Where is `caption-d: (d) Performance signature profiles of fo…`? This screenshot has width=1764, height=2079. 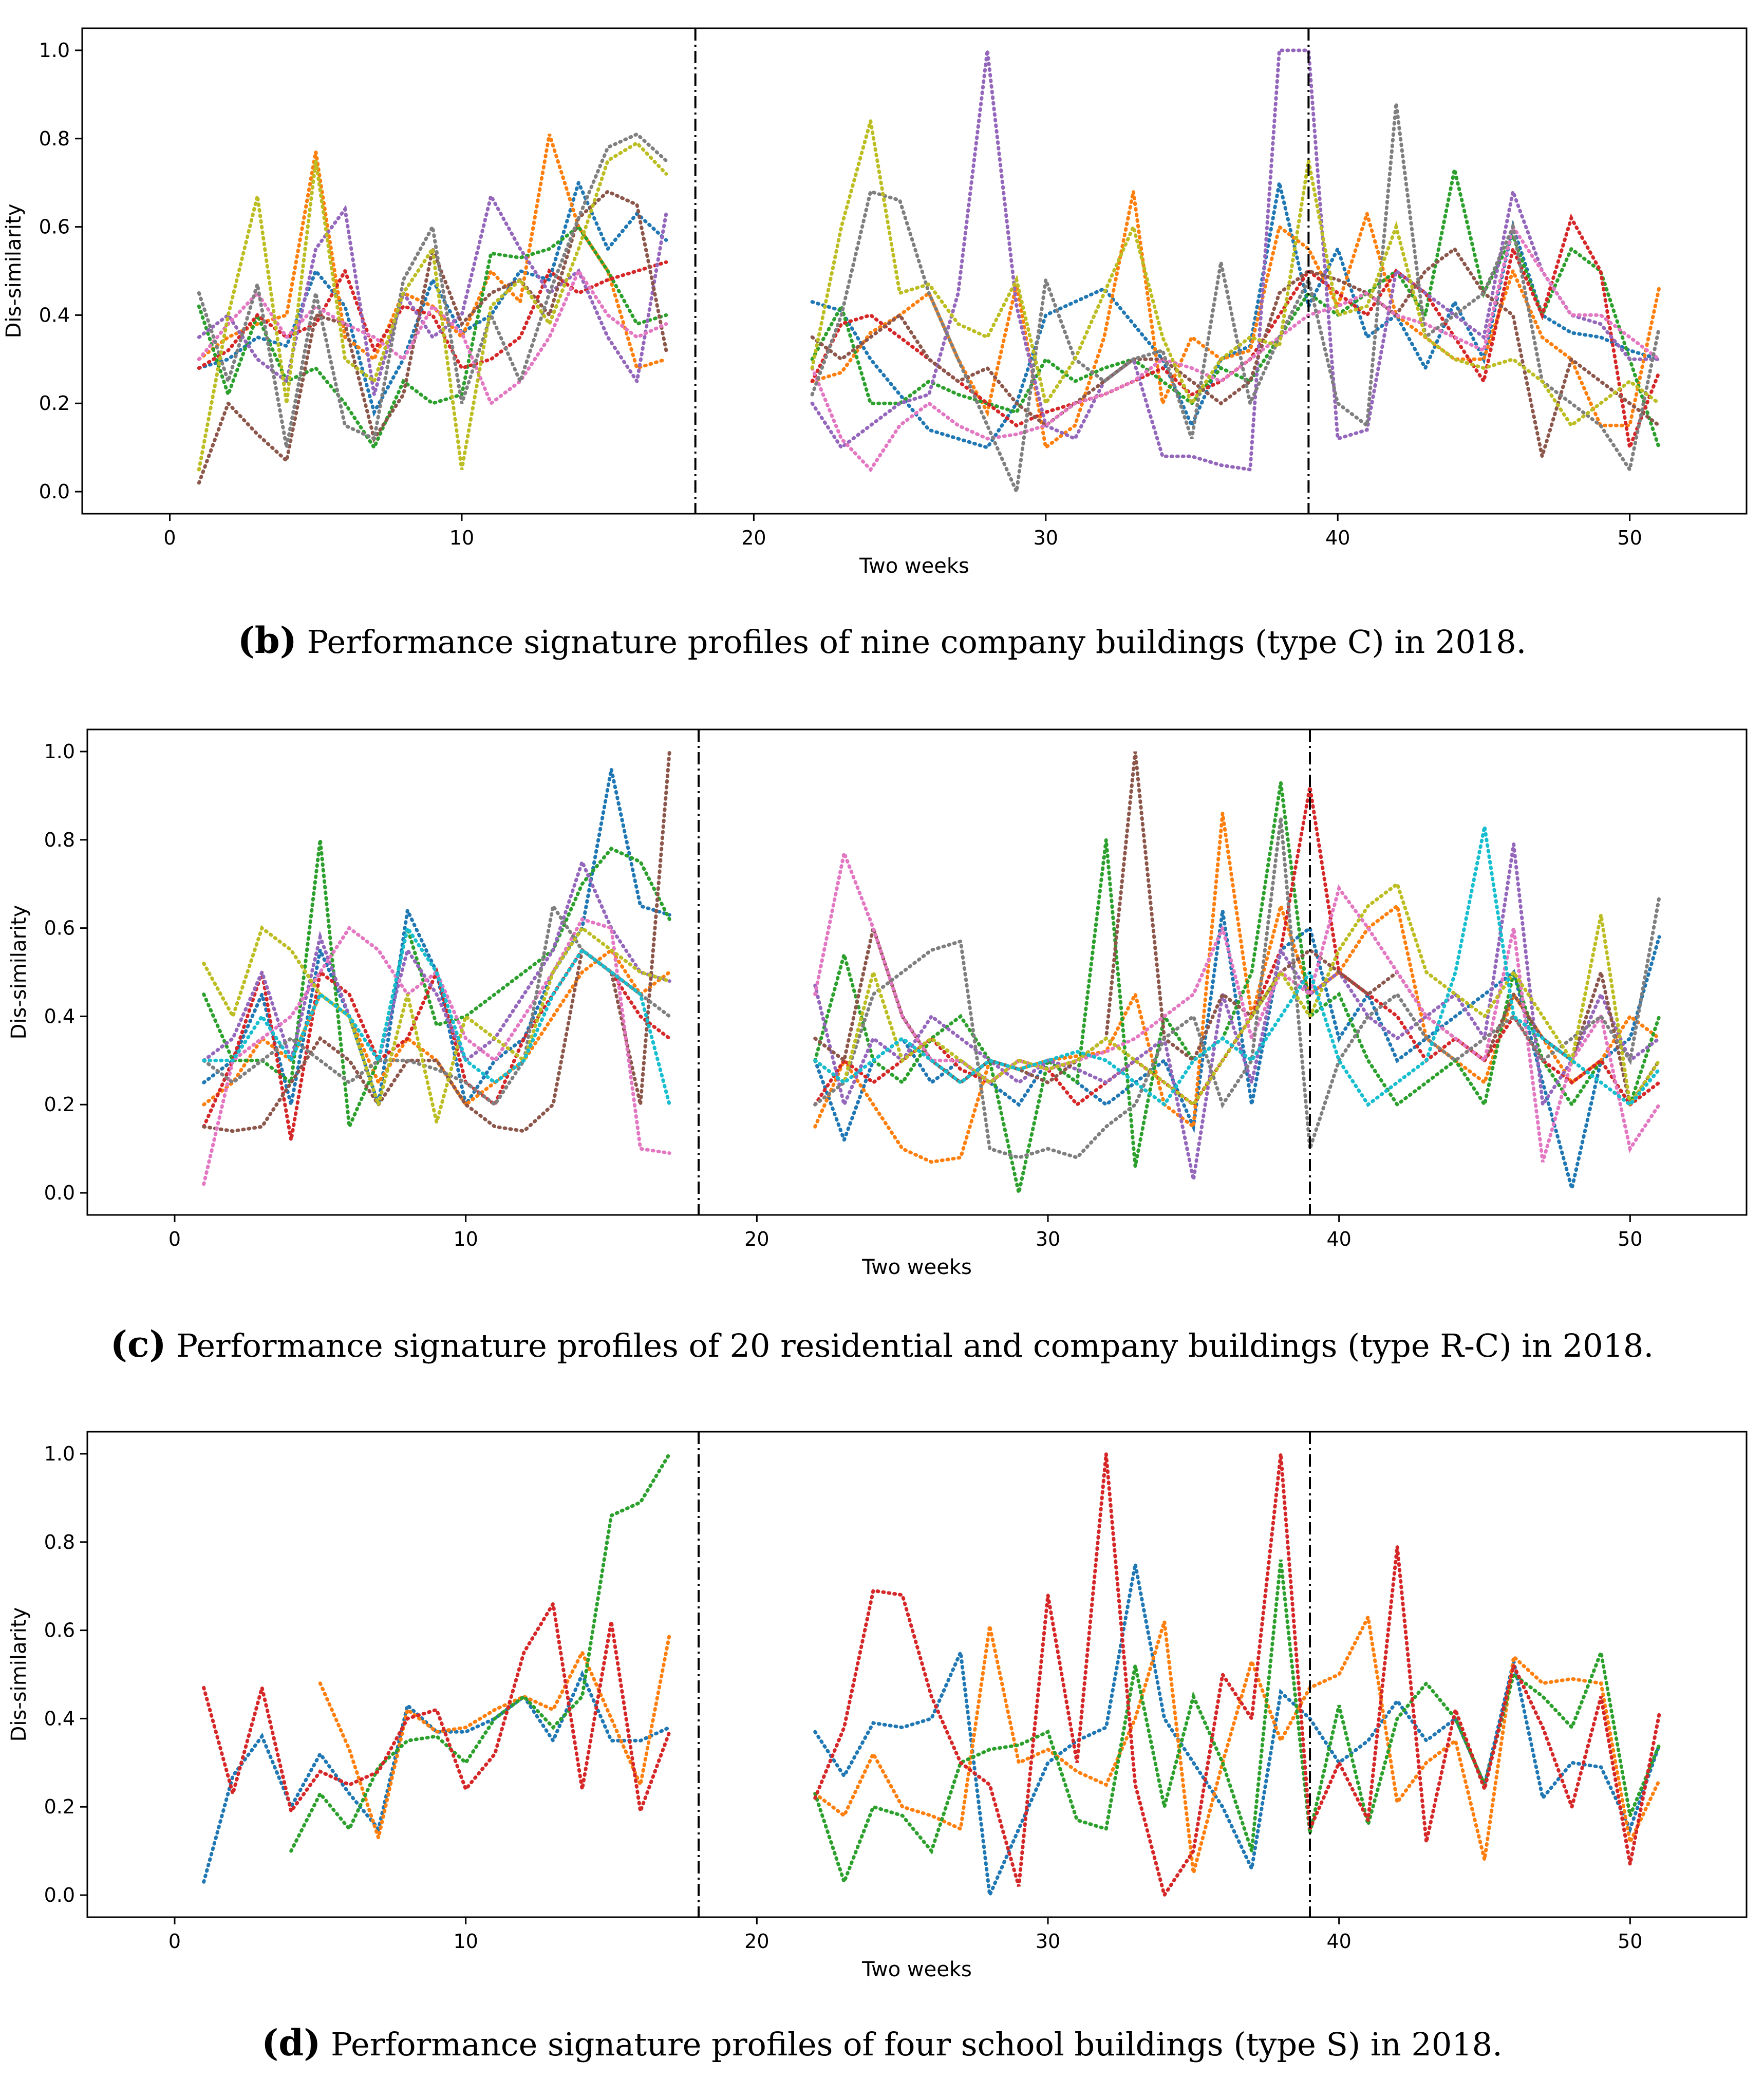
caption-d: (d) Performance signature profiles of fo… is located at coordinates (882, 2042).